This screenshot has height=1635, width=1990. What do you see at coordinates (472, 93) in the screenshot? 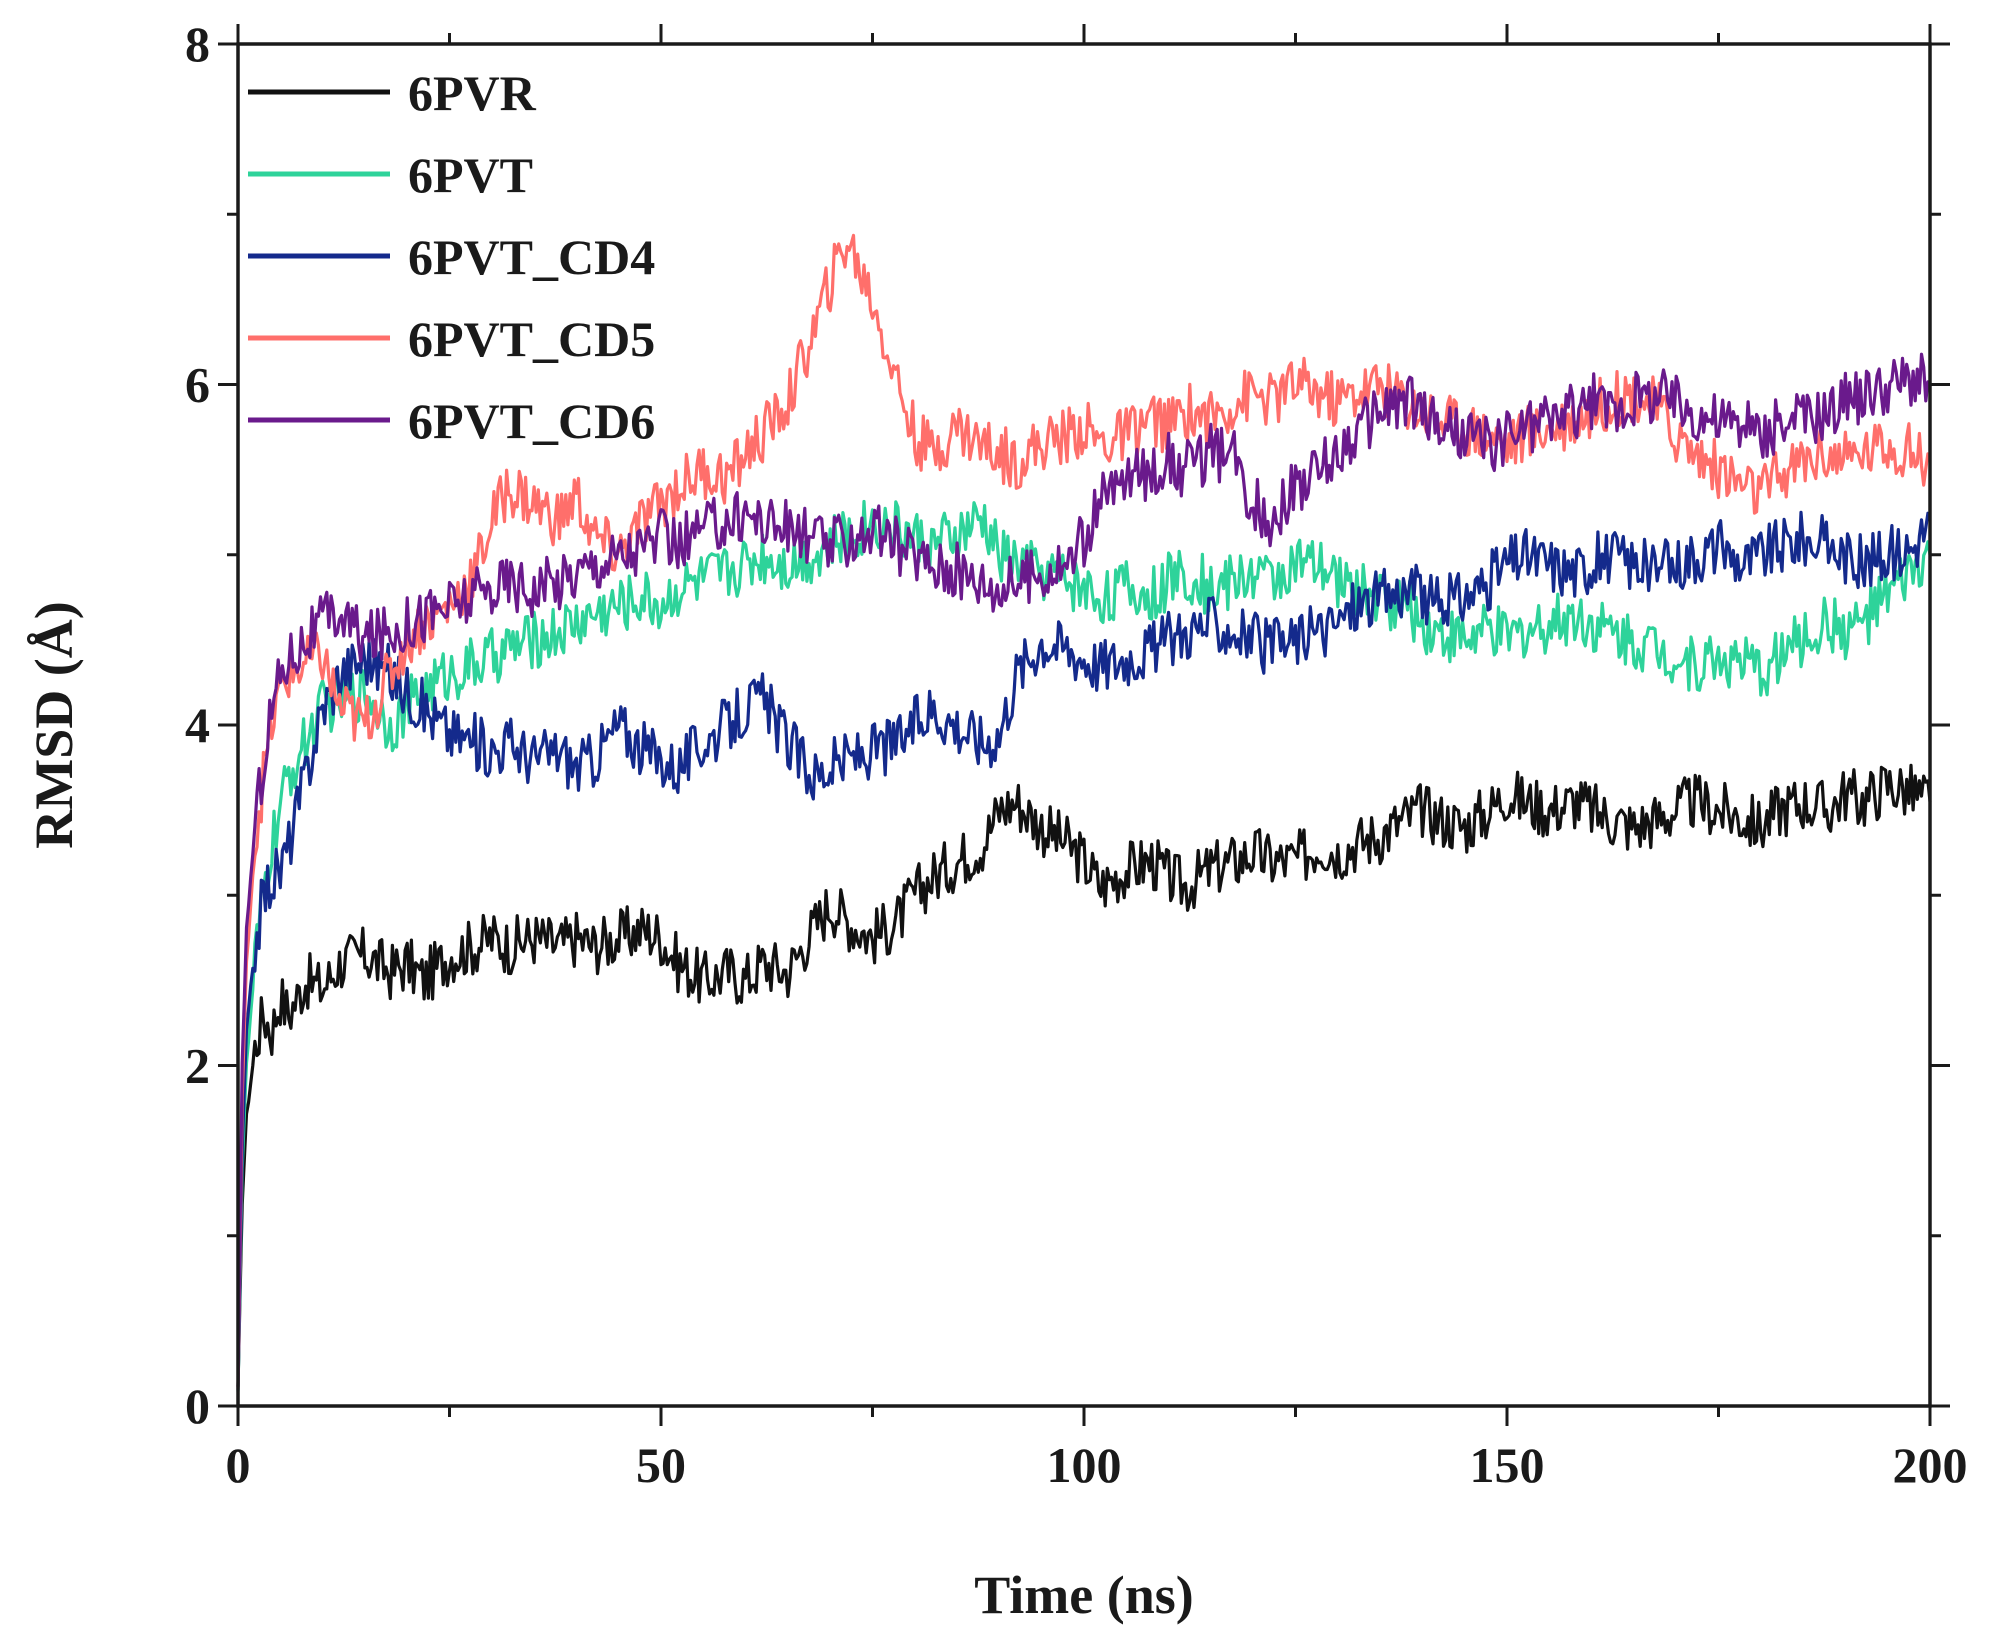
I see `legend-label: 6PVR` at bounding box center [472, 93].